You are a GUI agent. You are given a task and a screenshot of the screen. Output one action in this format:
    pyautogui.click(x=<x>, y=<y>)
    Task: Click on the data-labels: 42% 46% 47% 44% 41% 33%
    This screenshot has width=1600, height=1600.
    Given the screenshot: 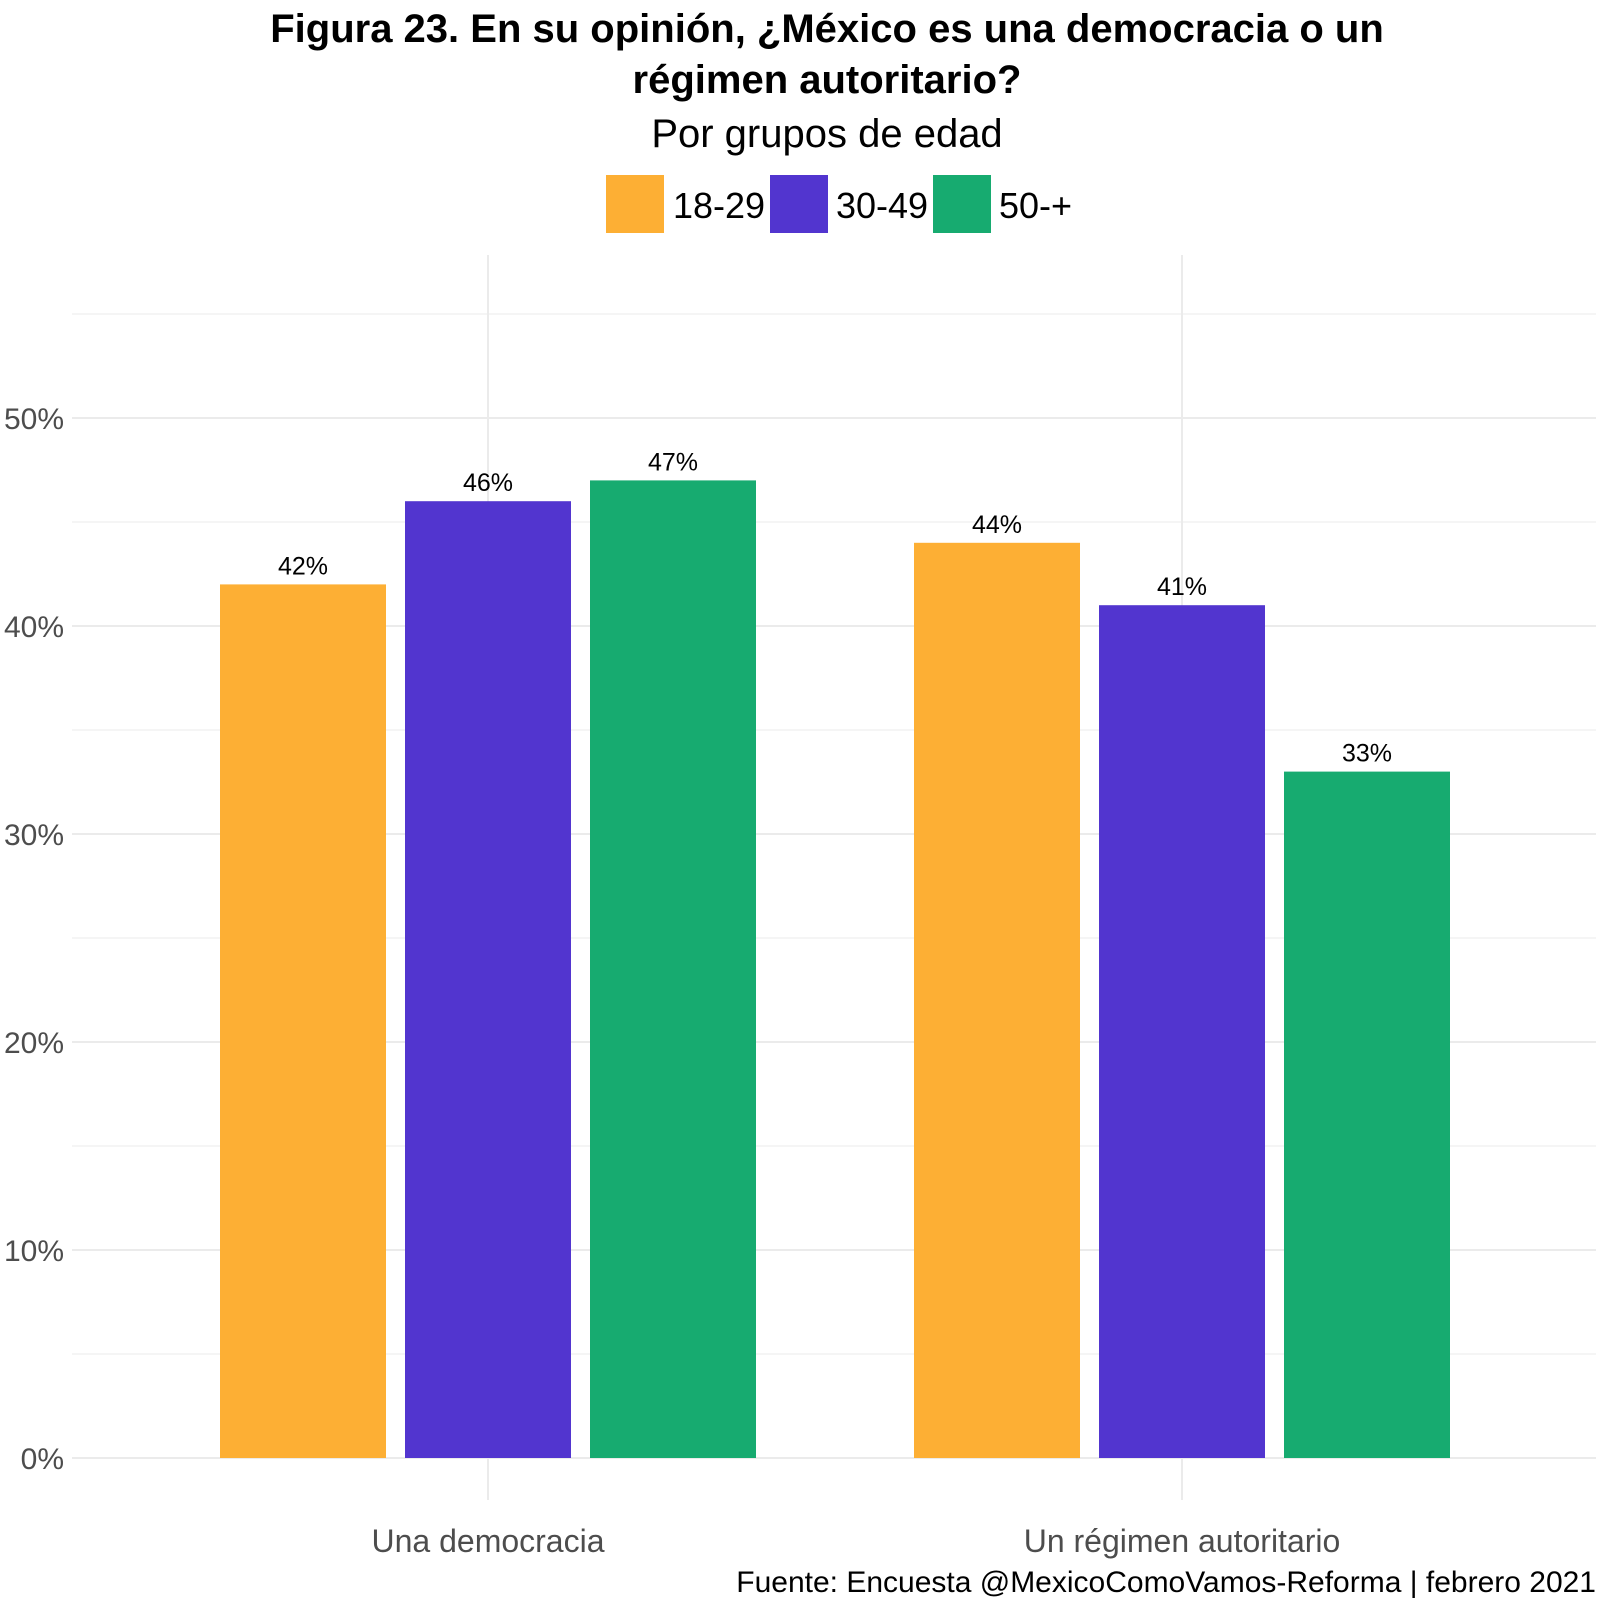 What is the action you would take?
    pyautogui.click(x=835, y=607)
    